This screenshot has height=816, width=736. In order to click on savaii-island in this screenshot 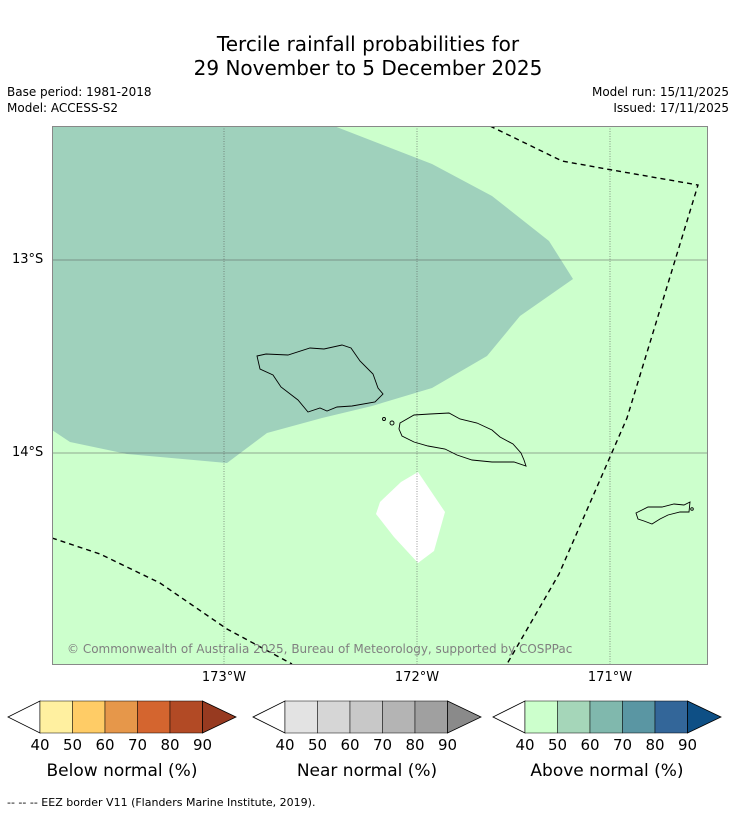, I will do `click(320, 378)`.